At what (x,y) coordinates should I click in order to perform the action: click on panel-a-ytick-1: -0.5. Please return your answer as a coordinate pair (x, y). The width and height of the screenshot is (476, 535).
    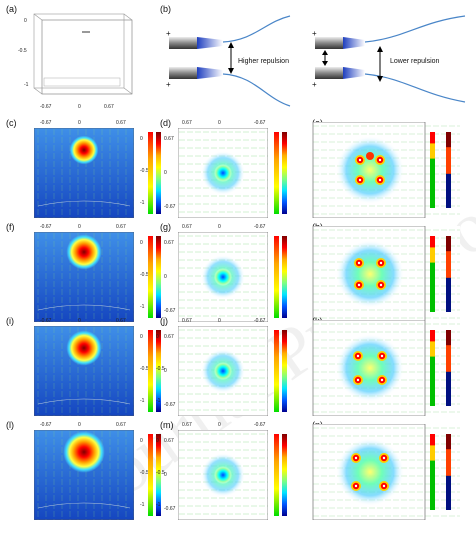
    Looking at the image, I should click on (22, 51).